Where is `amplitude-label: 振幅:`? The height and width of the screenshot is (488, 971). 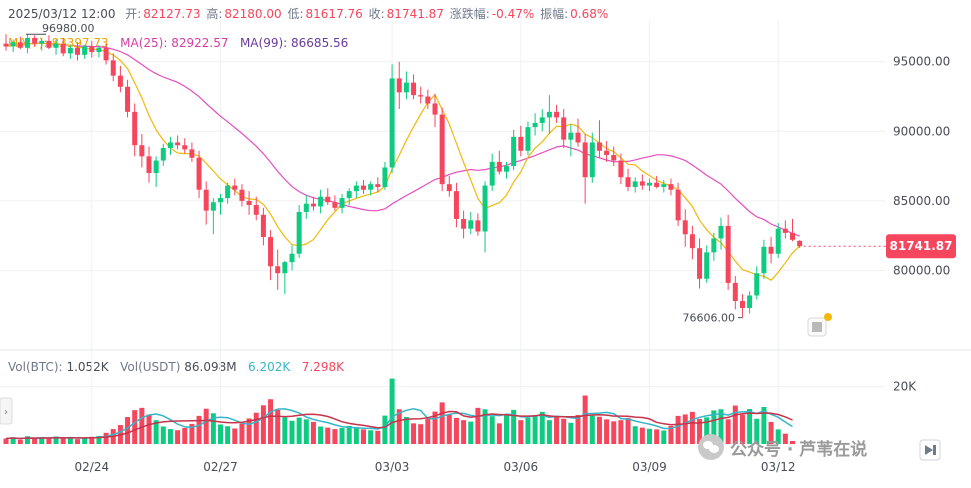
amplitude-label: 振幅: is located at coordinates (554, 14).